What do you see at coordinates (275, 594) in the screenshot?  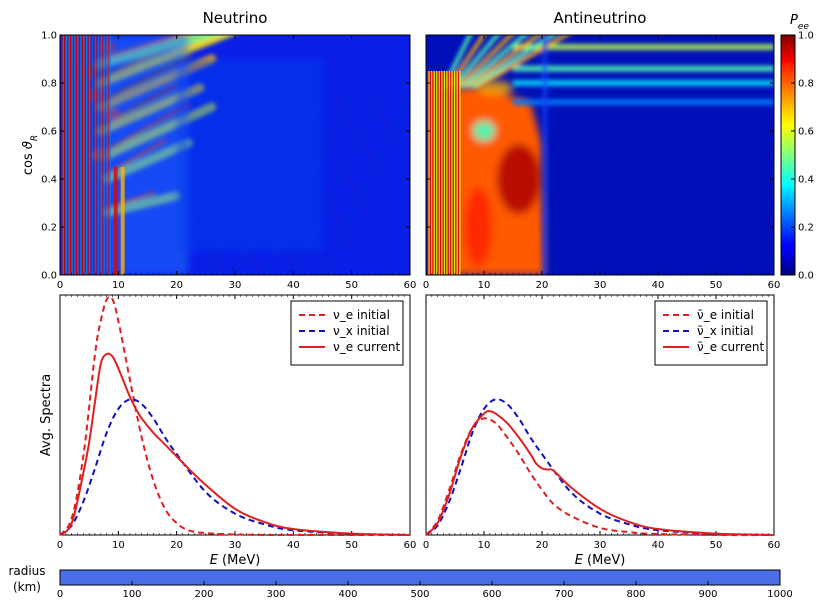 I see `radius-tick-label: 300` at bounding box center [275, 594].